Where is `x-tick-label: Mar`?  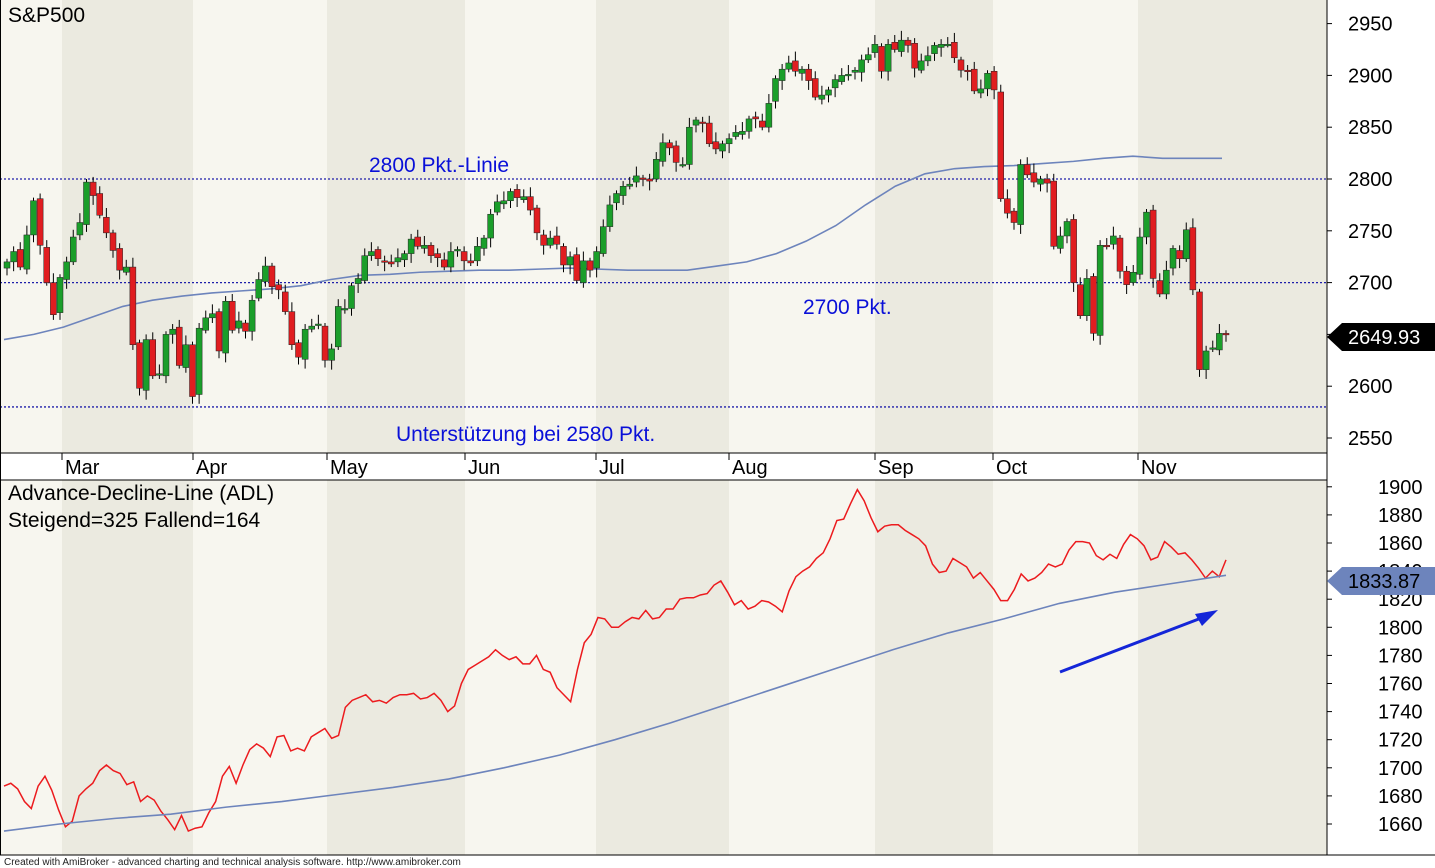
x-tick-label: Mar is located at coordinates (82, 468).